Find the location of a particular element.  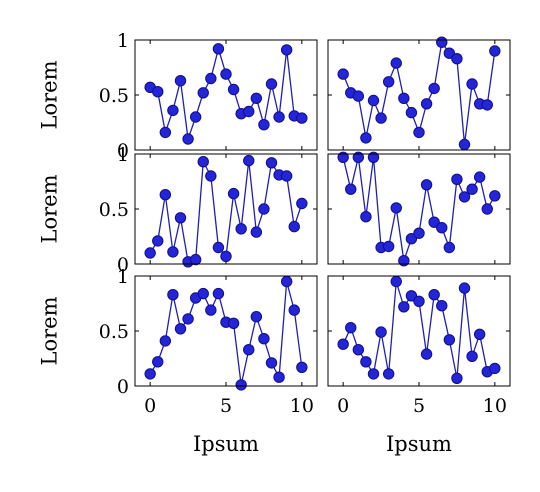

panel-3-1-ylabel: Lorem is located at coordinates (50, 330).